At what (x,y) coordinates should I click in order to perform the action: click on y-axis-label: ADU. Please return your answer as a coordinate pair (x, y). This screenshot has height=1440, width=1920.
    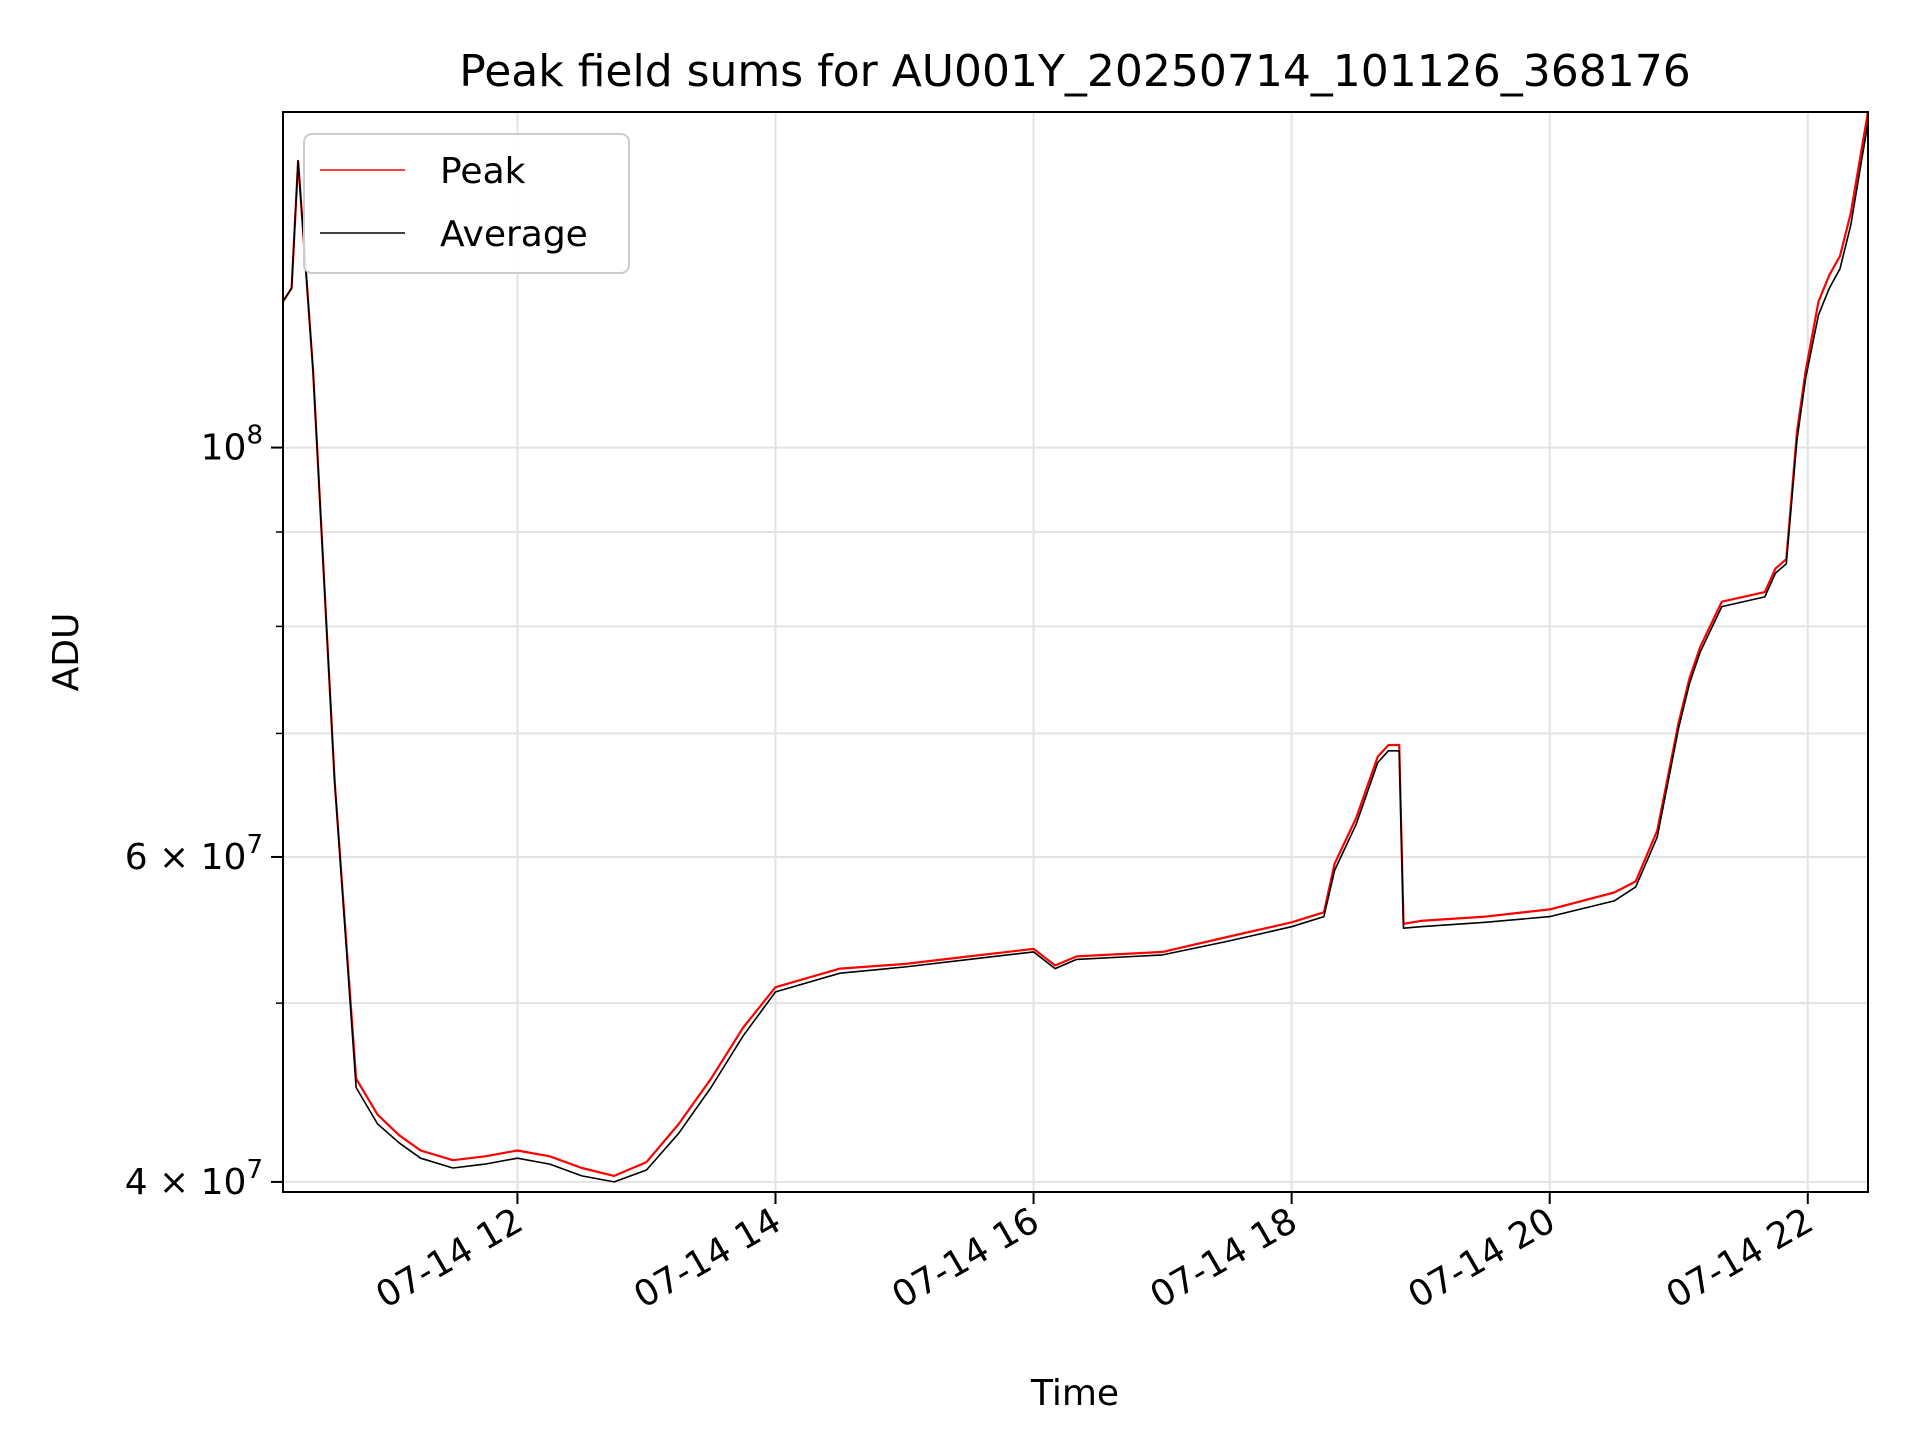
    Looking at the image, I should click on (66, 652).